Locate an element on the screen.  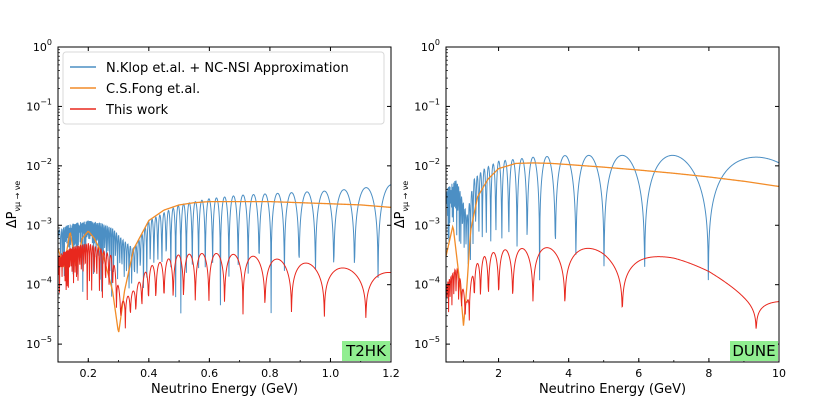
x-tick-label: 8 is located at coordinates (708, 373).